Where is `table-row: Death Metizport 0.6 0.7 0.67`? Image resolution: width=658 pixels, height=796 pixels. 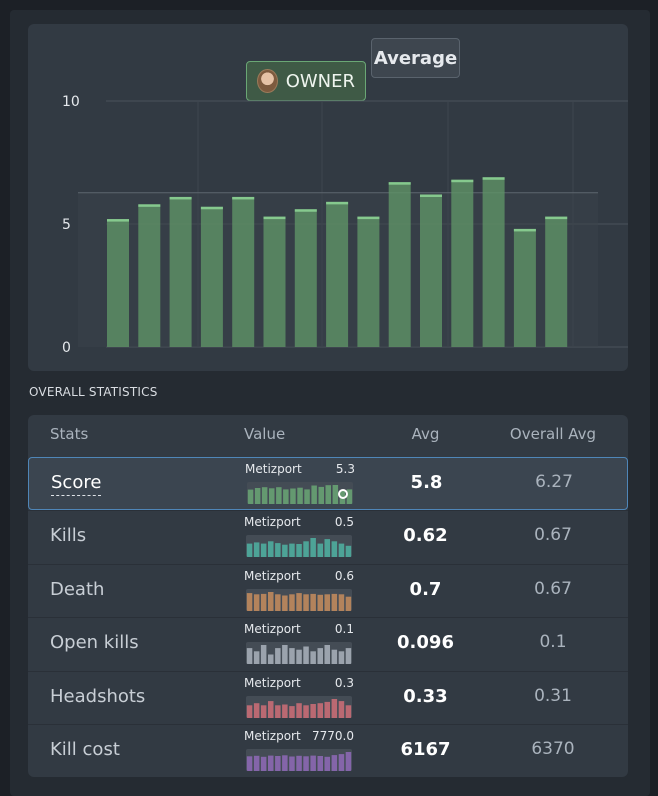 table-row: Death Metizport 0.6 0.7 0.67 is located at coordinates (328, 590).